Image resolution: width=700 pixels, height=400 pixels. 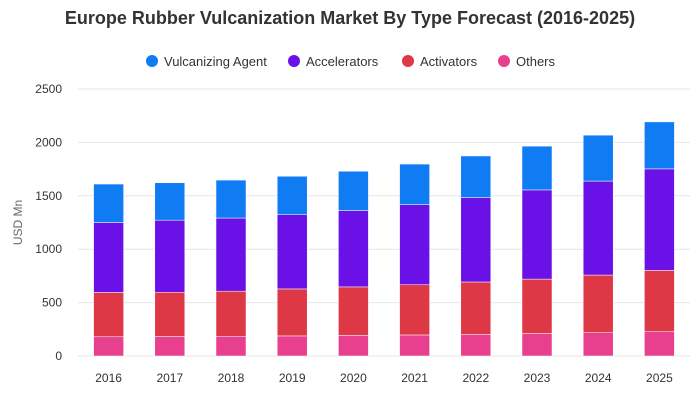 What do you see at coordinates (414, 378) in the screenshot?
I see `x-tick-label: 2021` at bounding box center [414, 378].